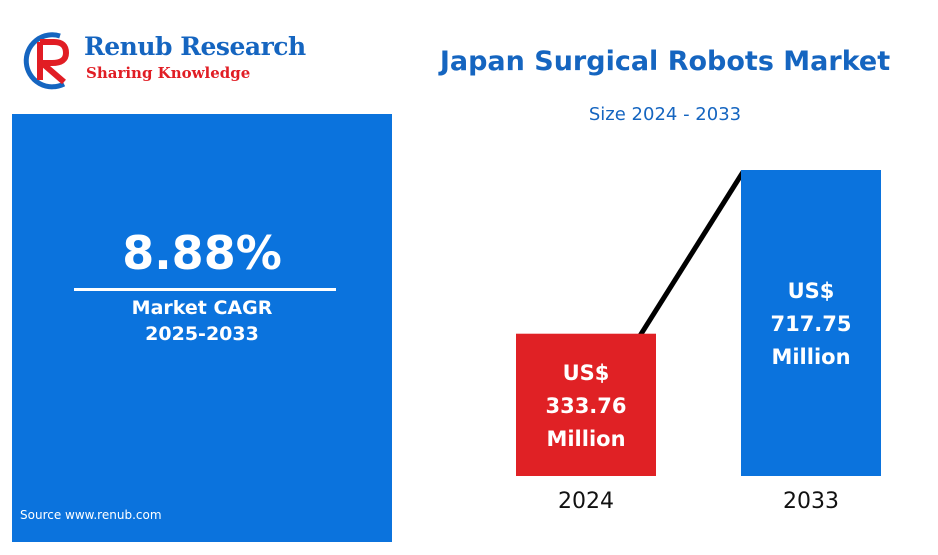  Describe the element at coordinates (585, 439) in the screenshot. I see `bar-value-label-2024-2: Million` at that location.